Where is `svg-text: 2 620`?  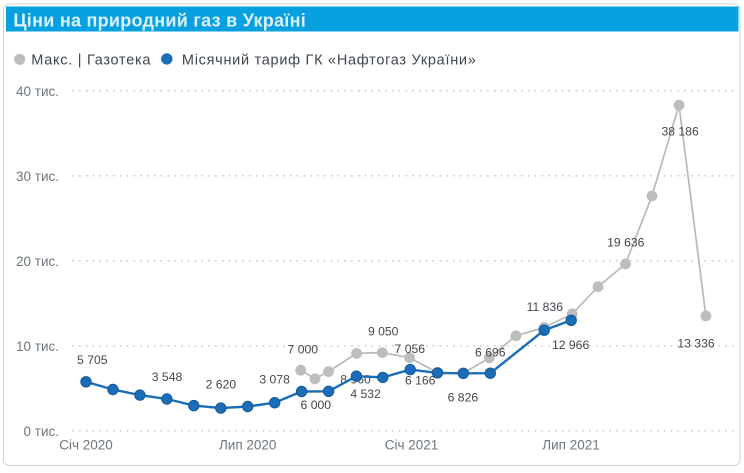 svg-text: 2 620 is located at coordinates (221, 385).